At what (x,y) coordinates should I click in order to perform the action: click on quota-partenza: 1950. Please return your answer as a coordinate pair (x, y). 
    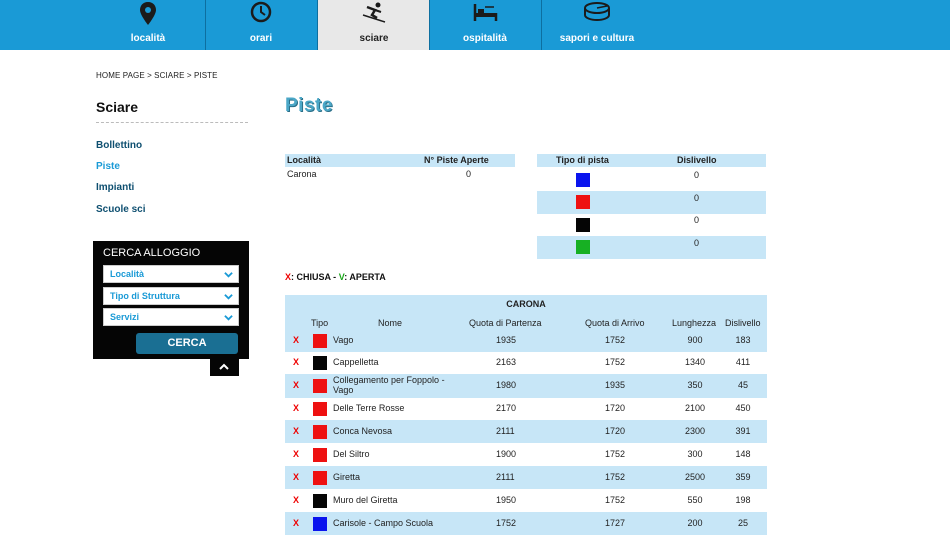
    Looking at the image, I should click on (506, 499).